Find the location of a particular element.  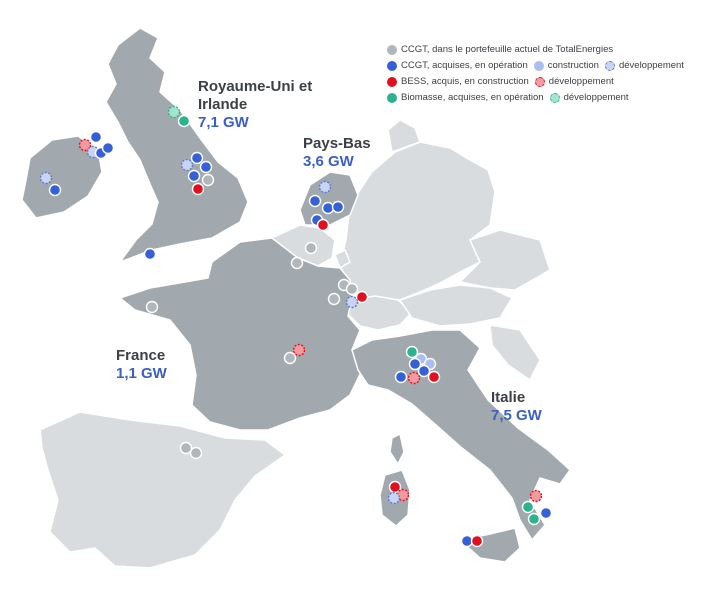

france-label: France 1,1 GW is located at coordinates (141, 365).